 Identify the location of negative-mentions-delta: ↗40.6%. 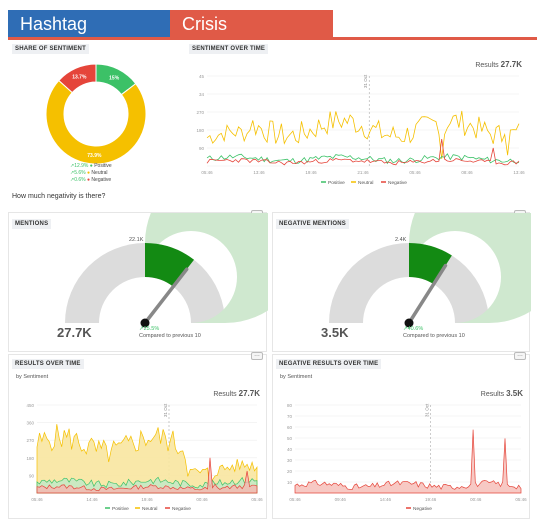
(413, 329).